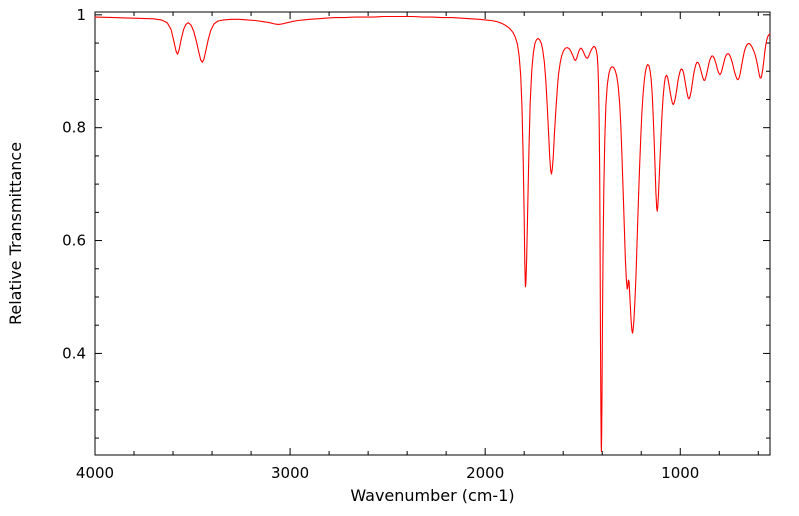 The height and width of the screenshot is (516, 799). I want to click on y-tick-label: 1, so click(81, 15).